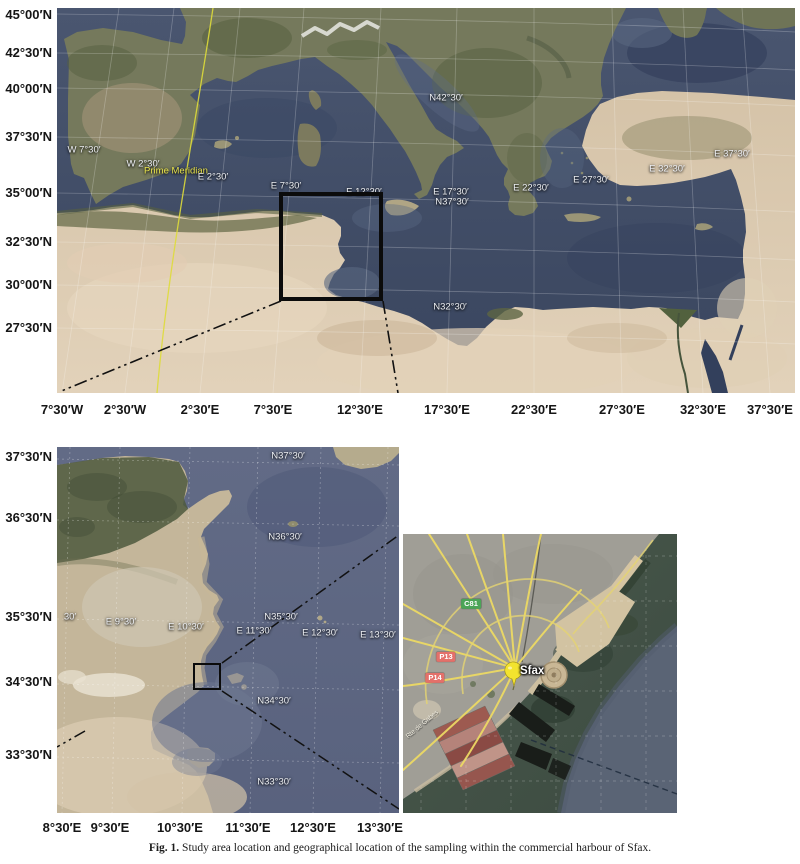  I want to click on road-badge-p14: P14, so click(435, 678).